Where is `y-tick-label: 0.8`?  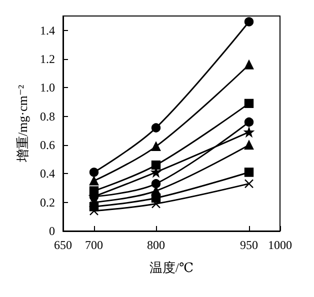
y-tick-label: 0.8 is located at coordinates (47, 116).